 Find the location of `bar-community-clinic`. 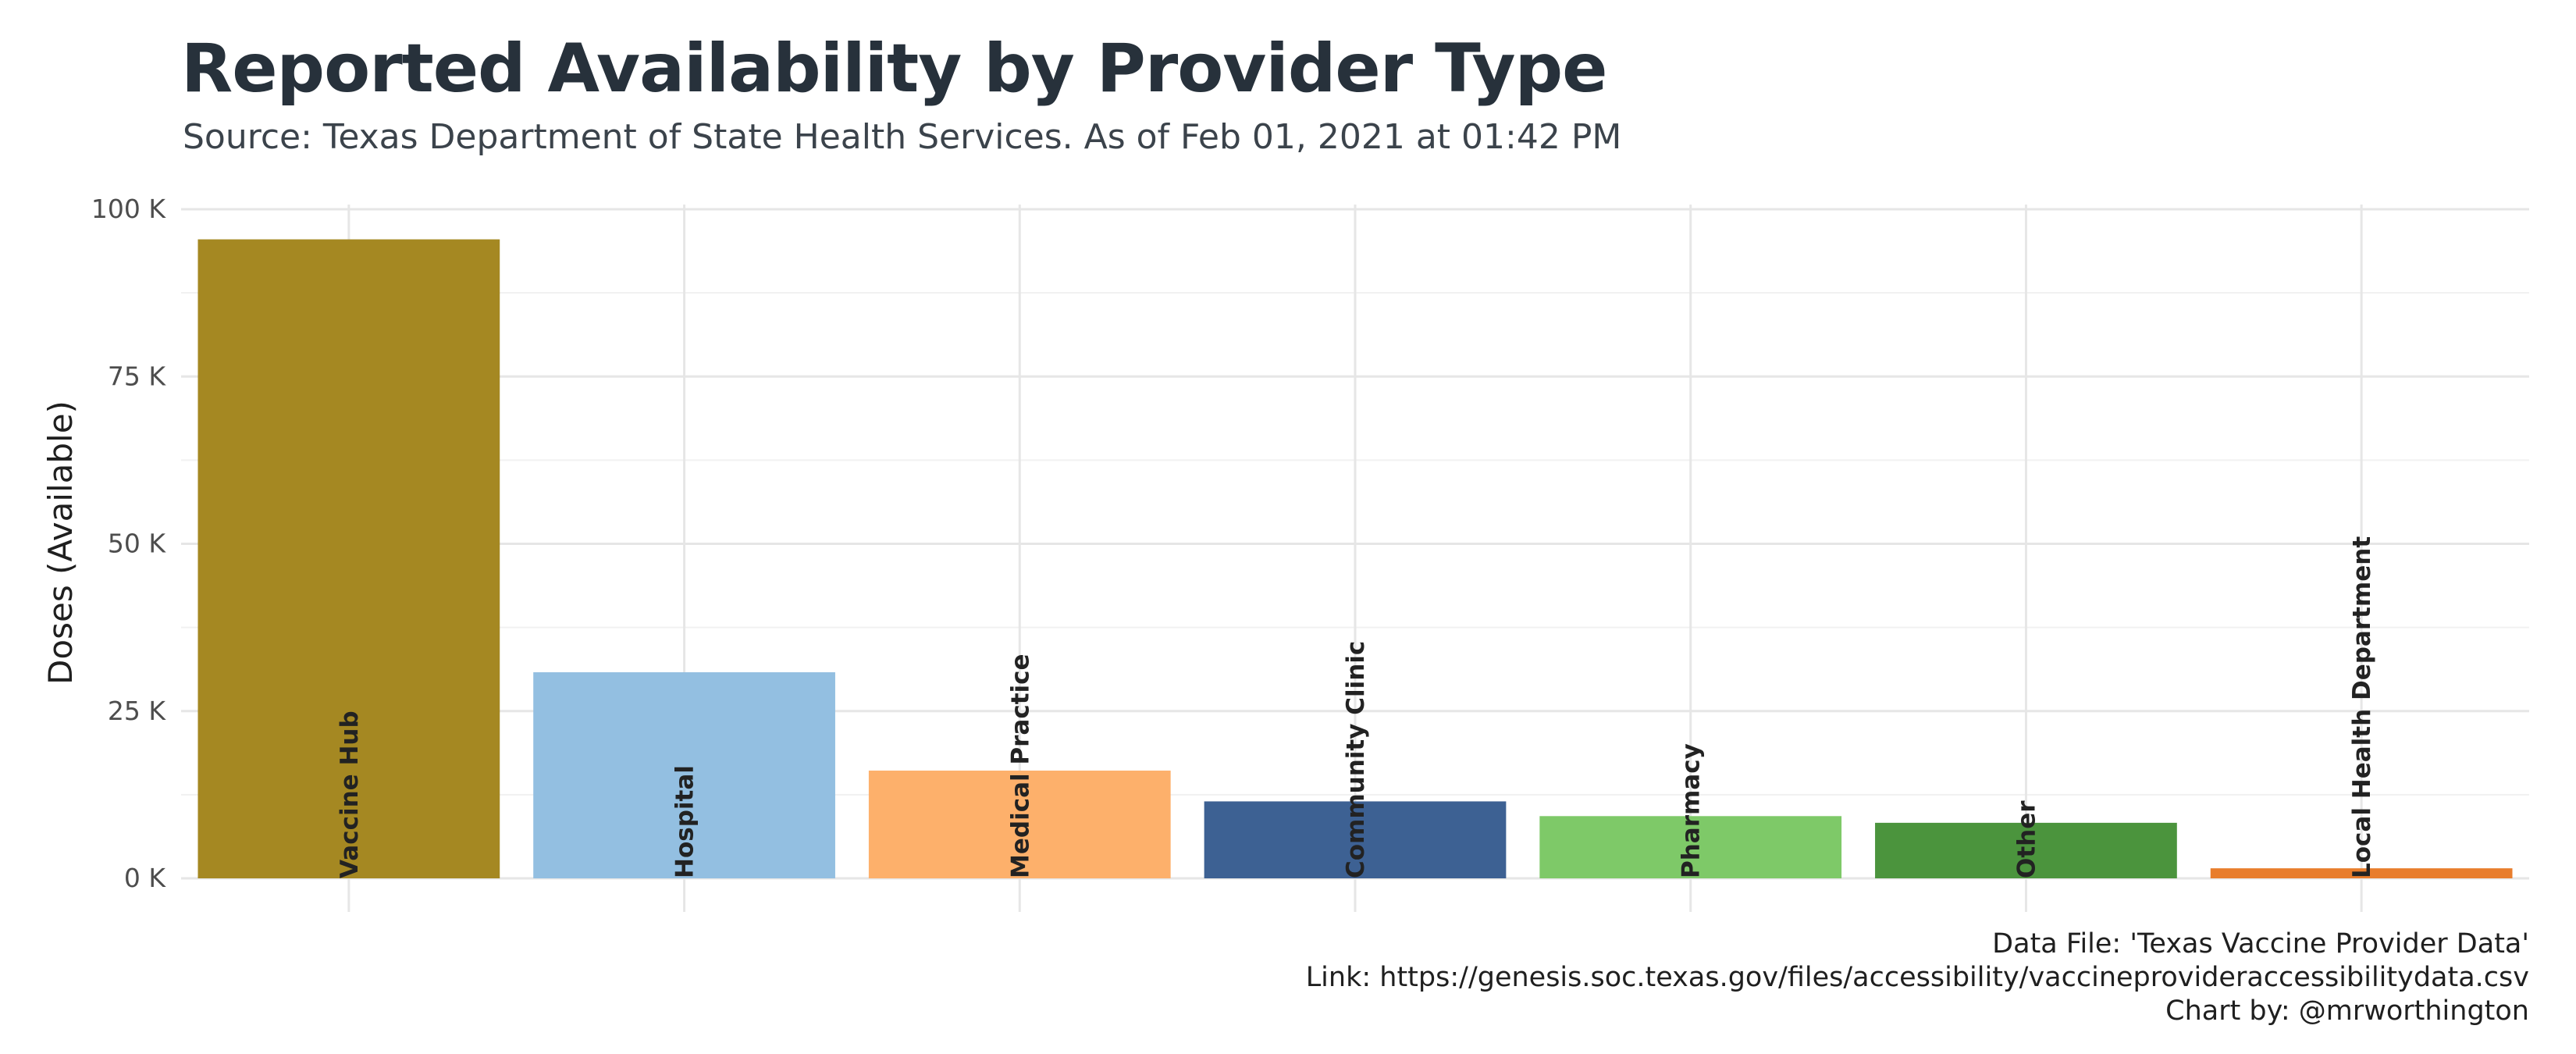

bar-community-clinic is located at coordinates (1355, 839).